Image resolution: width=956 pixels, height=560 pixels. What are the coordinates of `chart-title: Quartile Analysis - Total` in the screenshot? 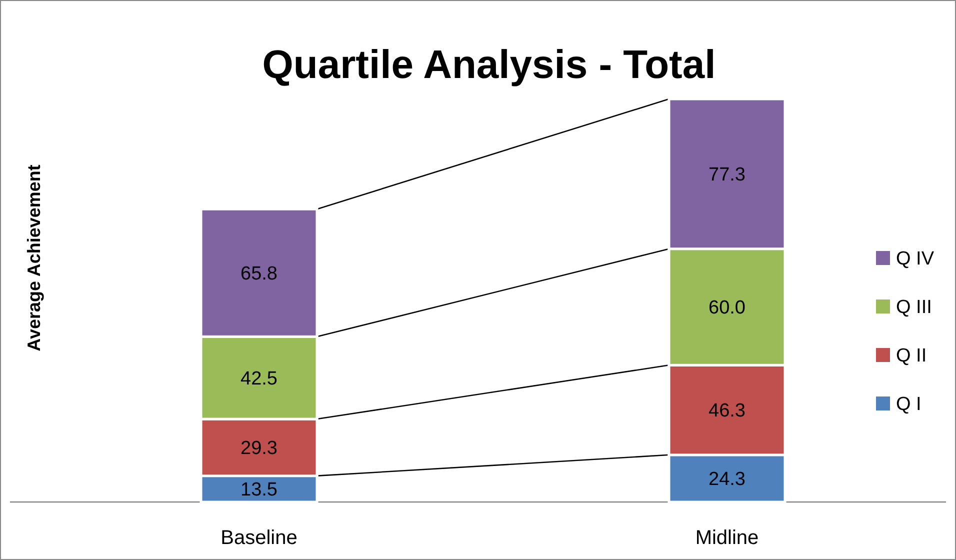 It's located at (489, 65).